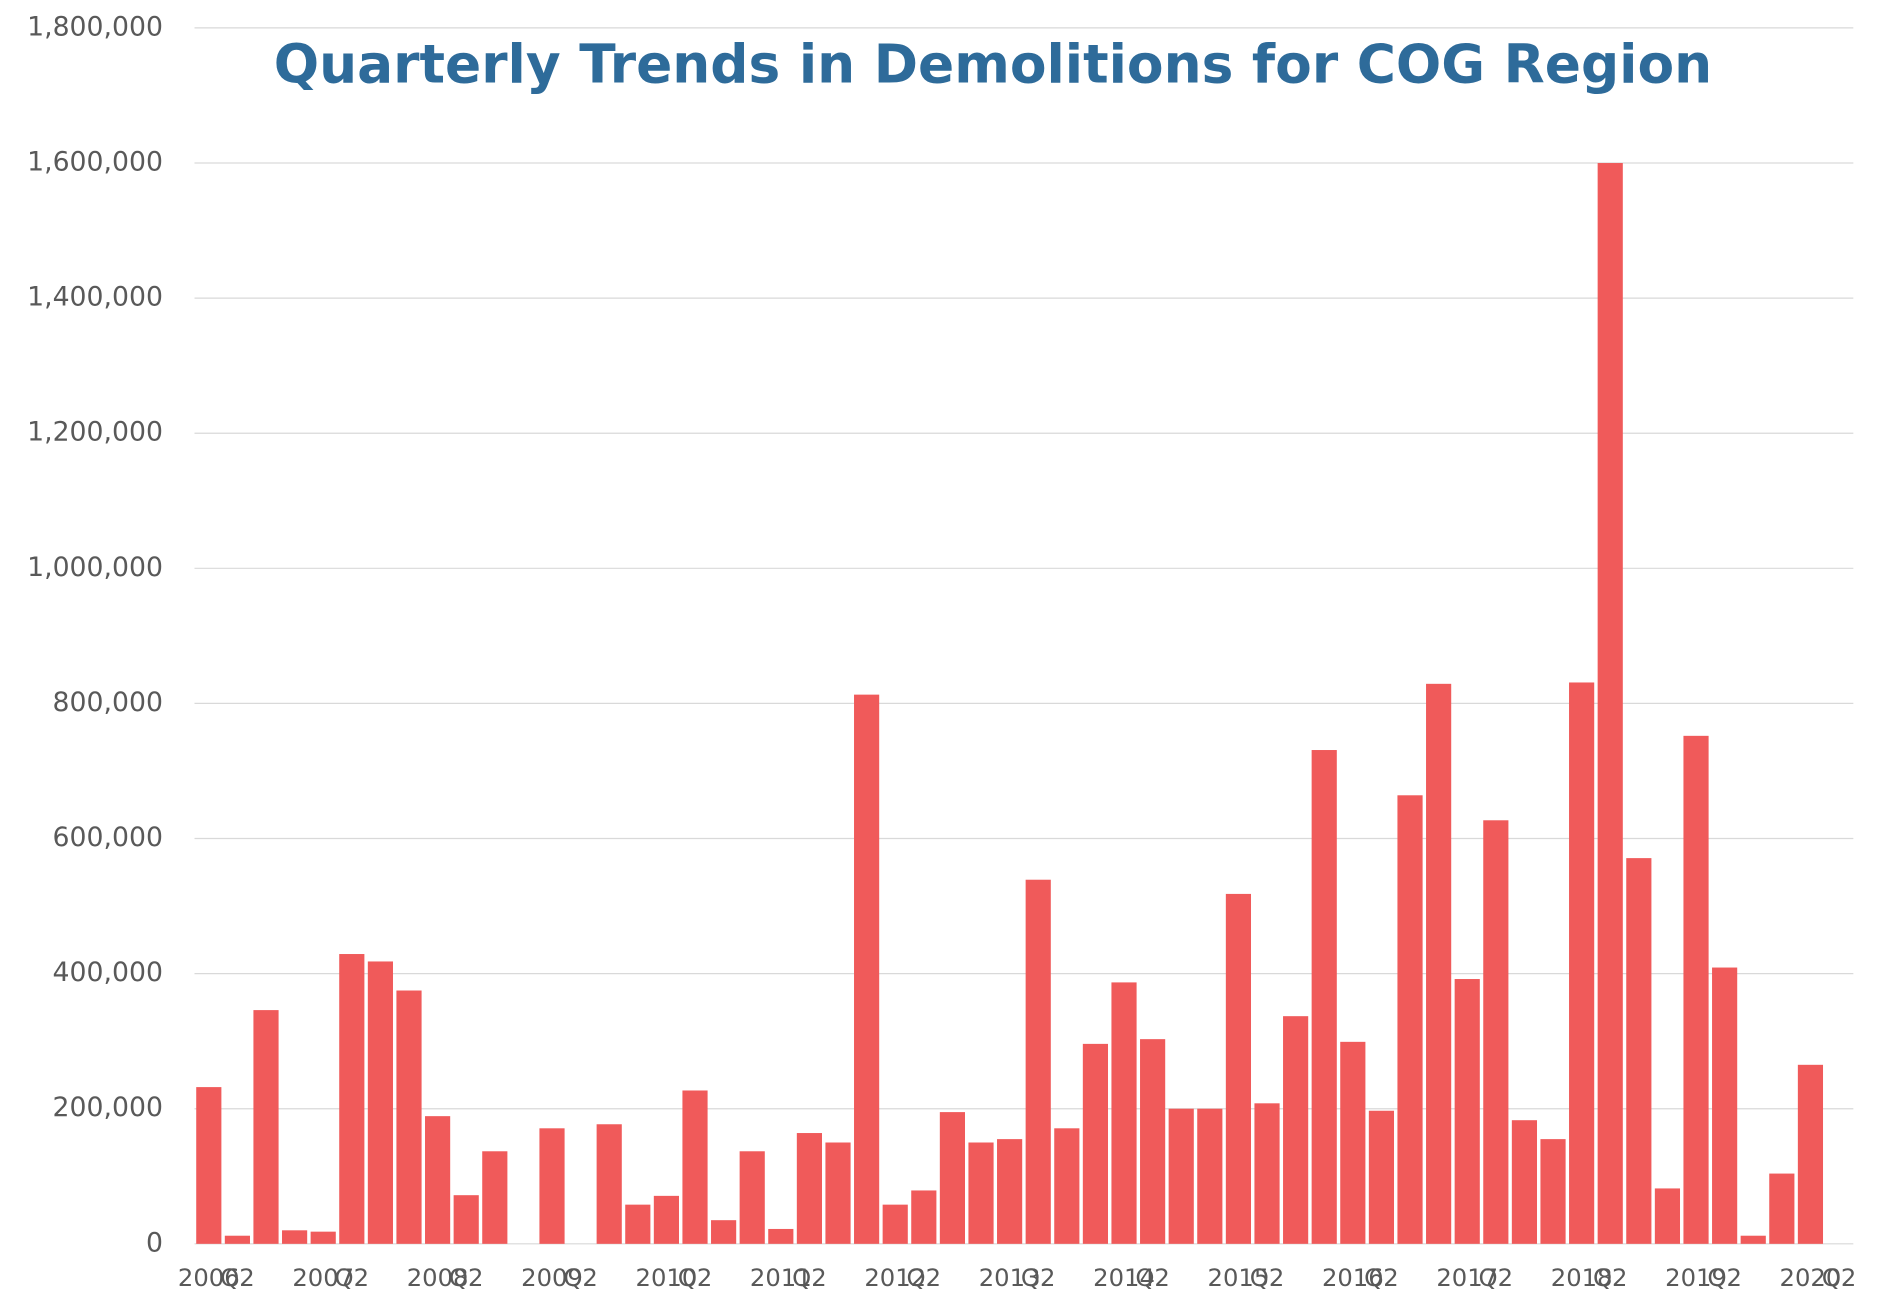  Describe the element at coordinates (895, 1277) in the screenshot. I see `x-tick-label: 2012` at that location.